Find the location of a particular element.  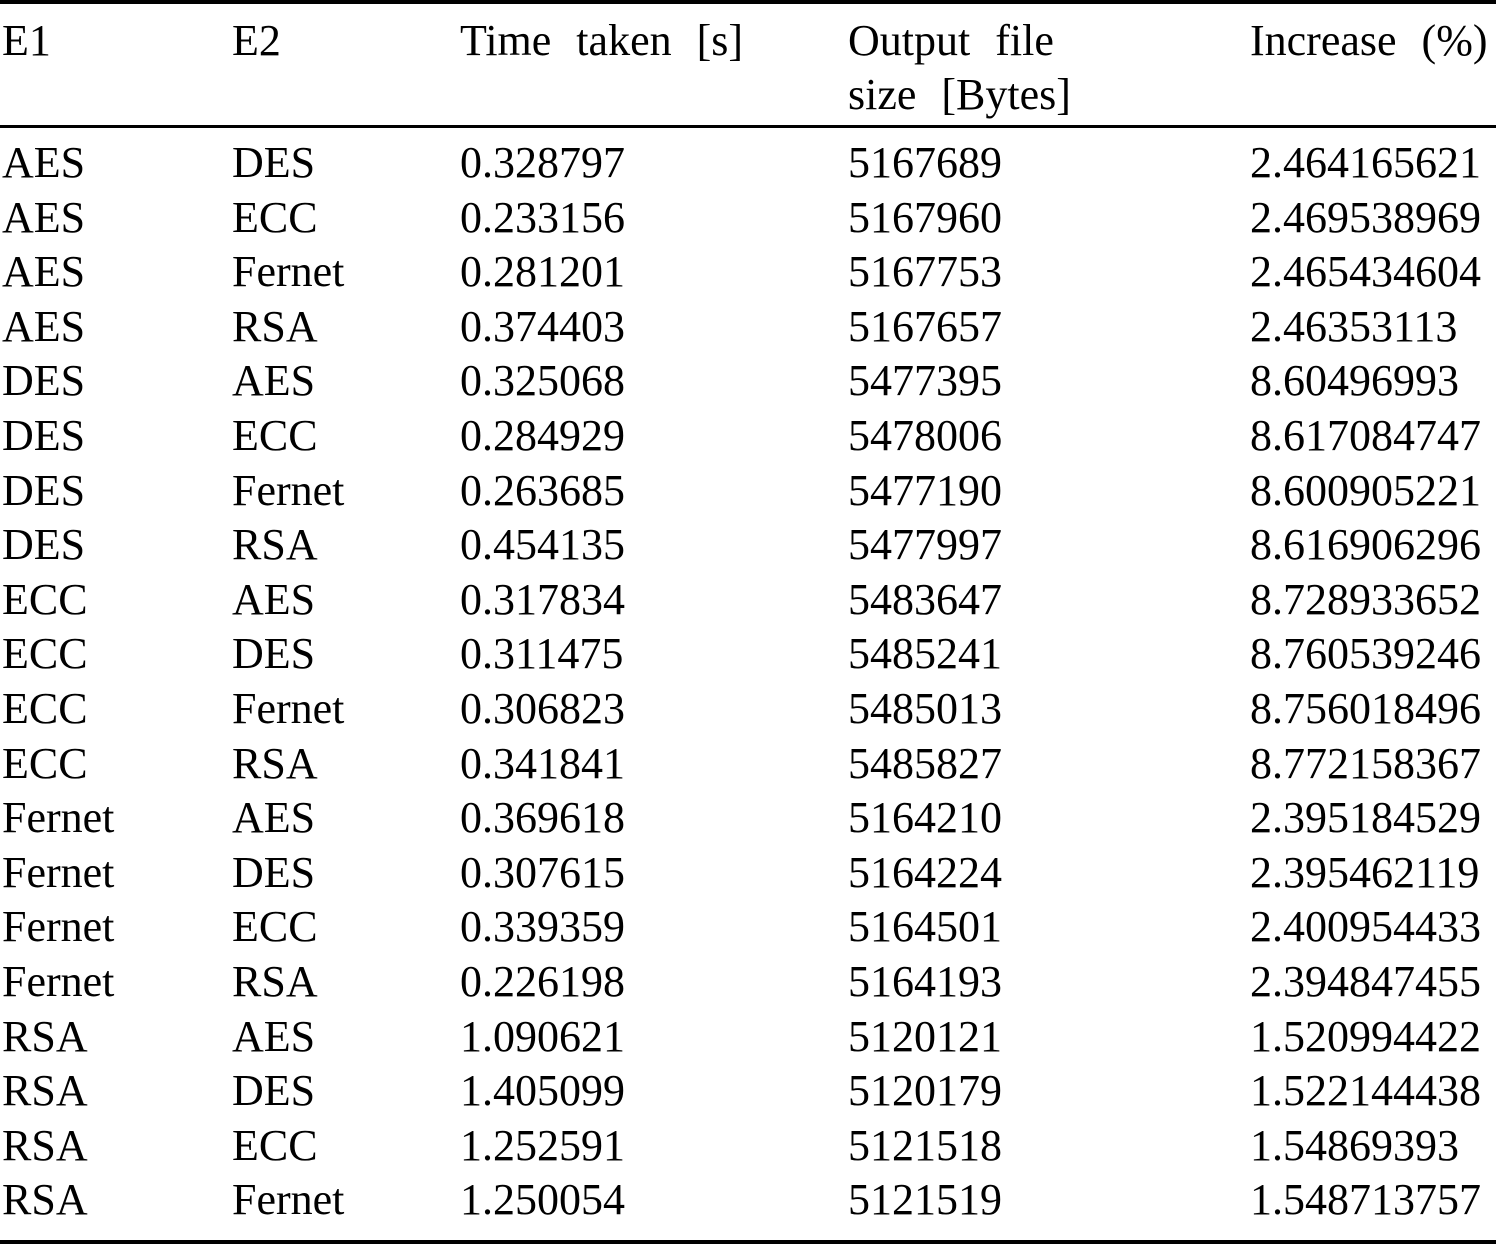

cell-output-file-size: 5485827 is located at coordinates (925, 763).